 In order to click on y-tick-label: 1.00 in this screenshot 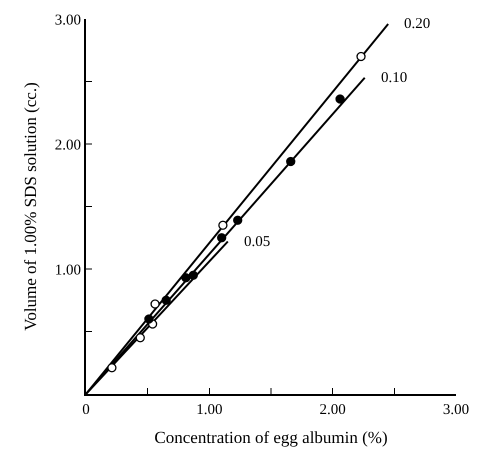, I will do `click(67, 270)`.